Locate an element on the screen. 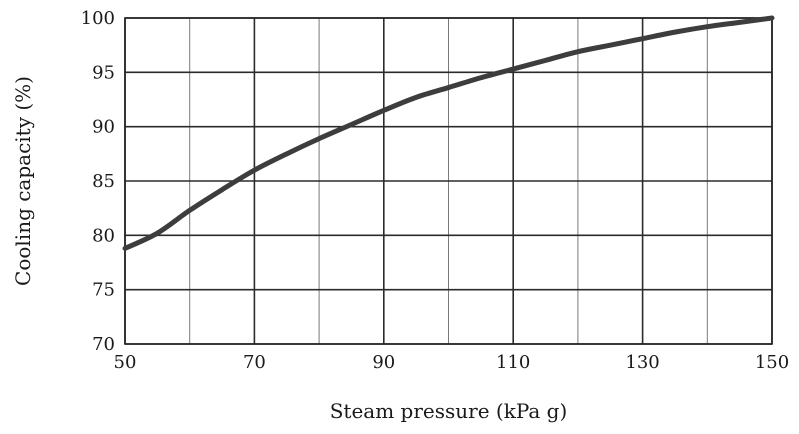  y-tick-labels: 70 75 80 85 90 95 100 is located at coordinates (98, 181).